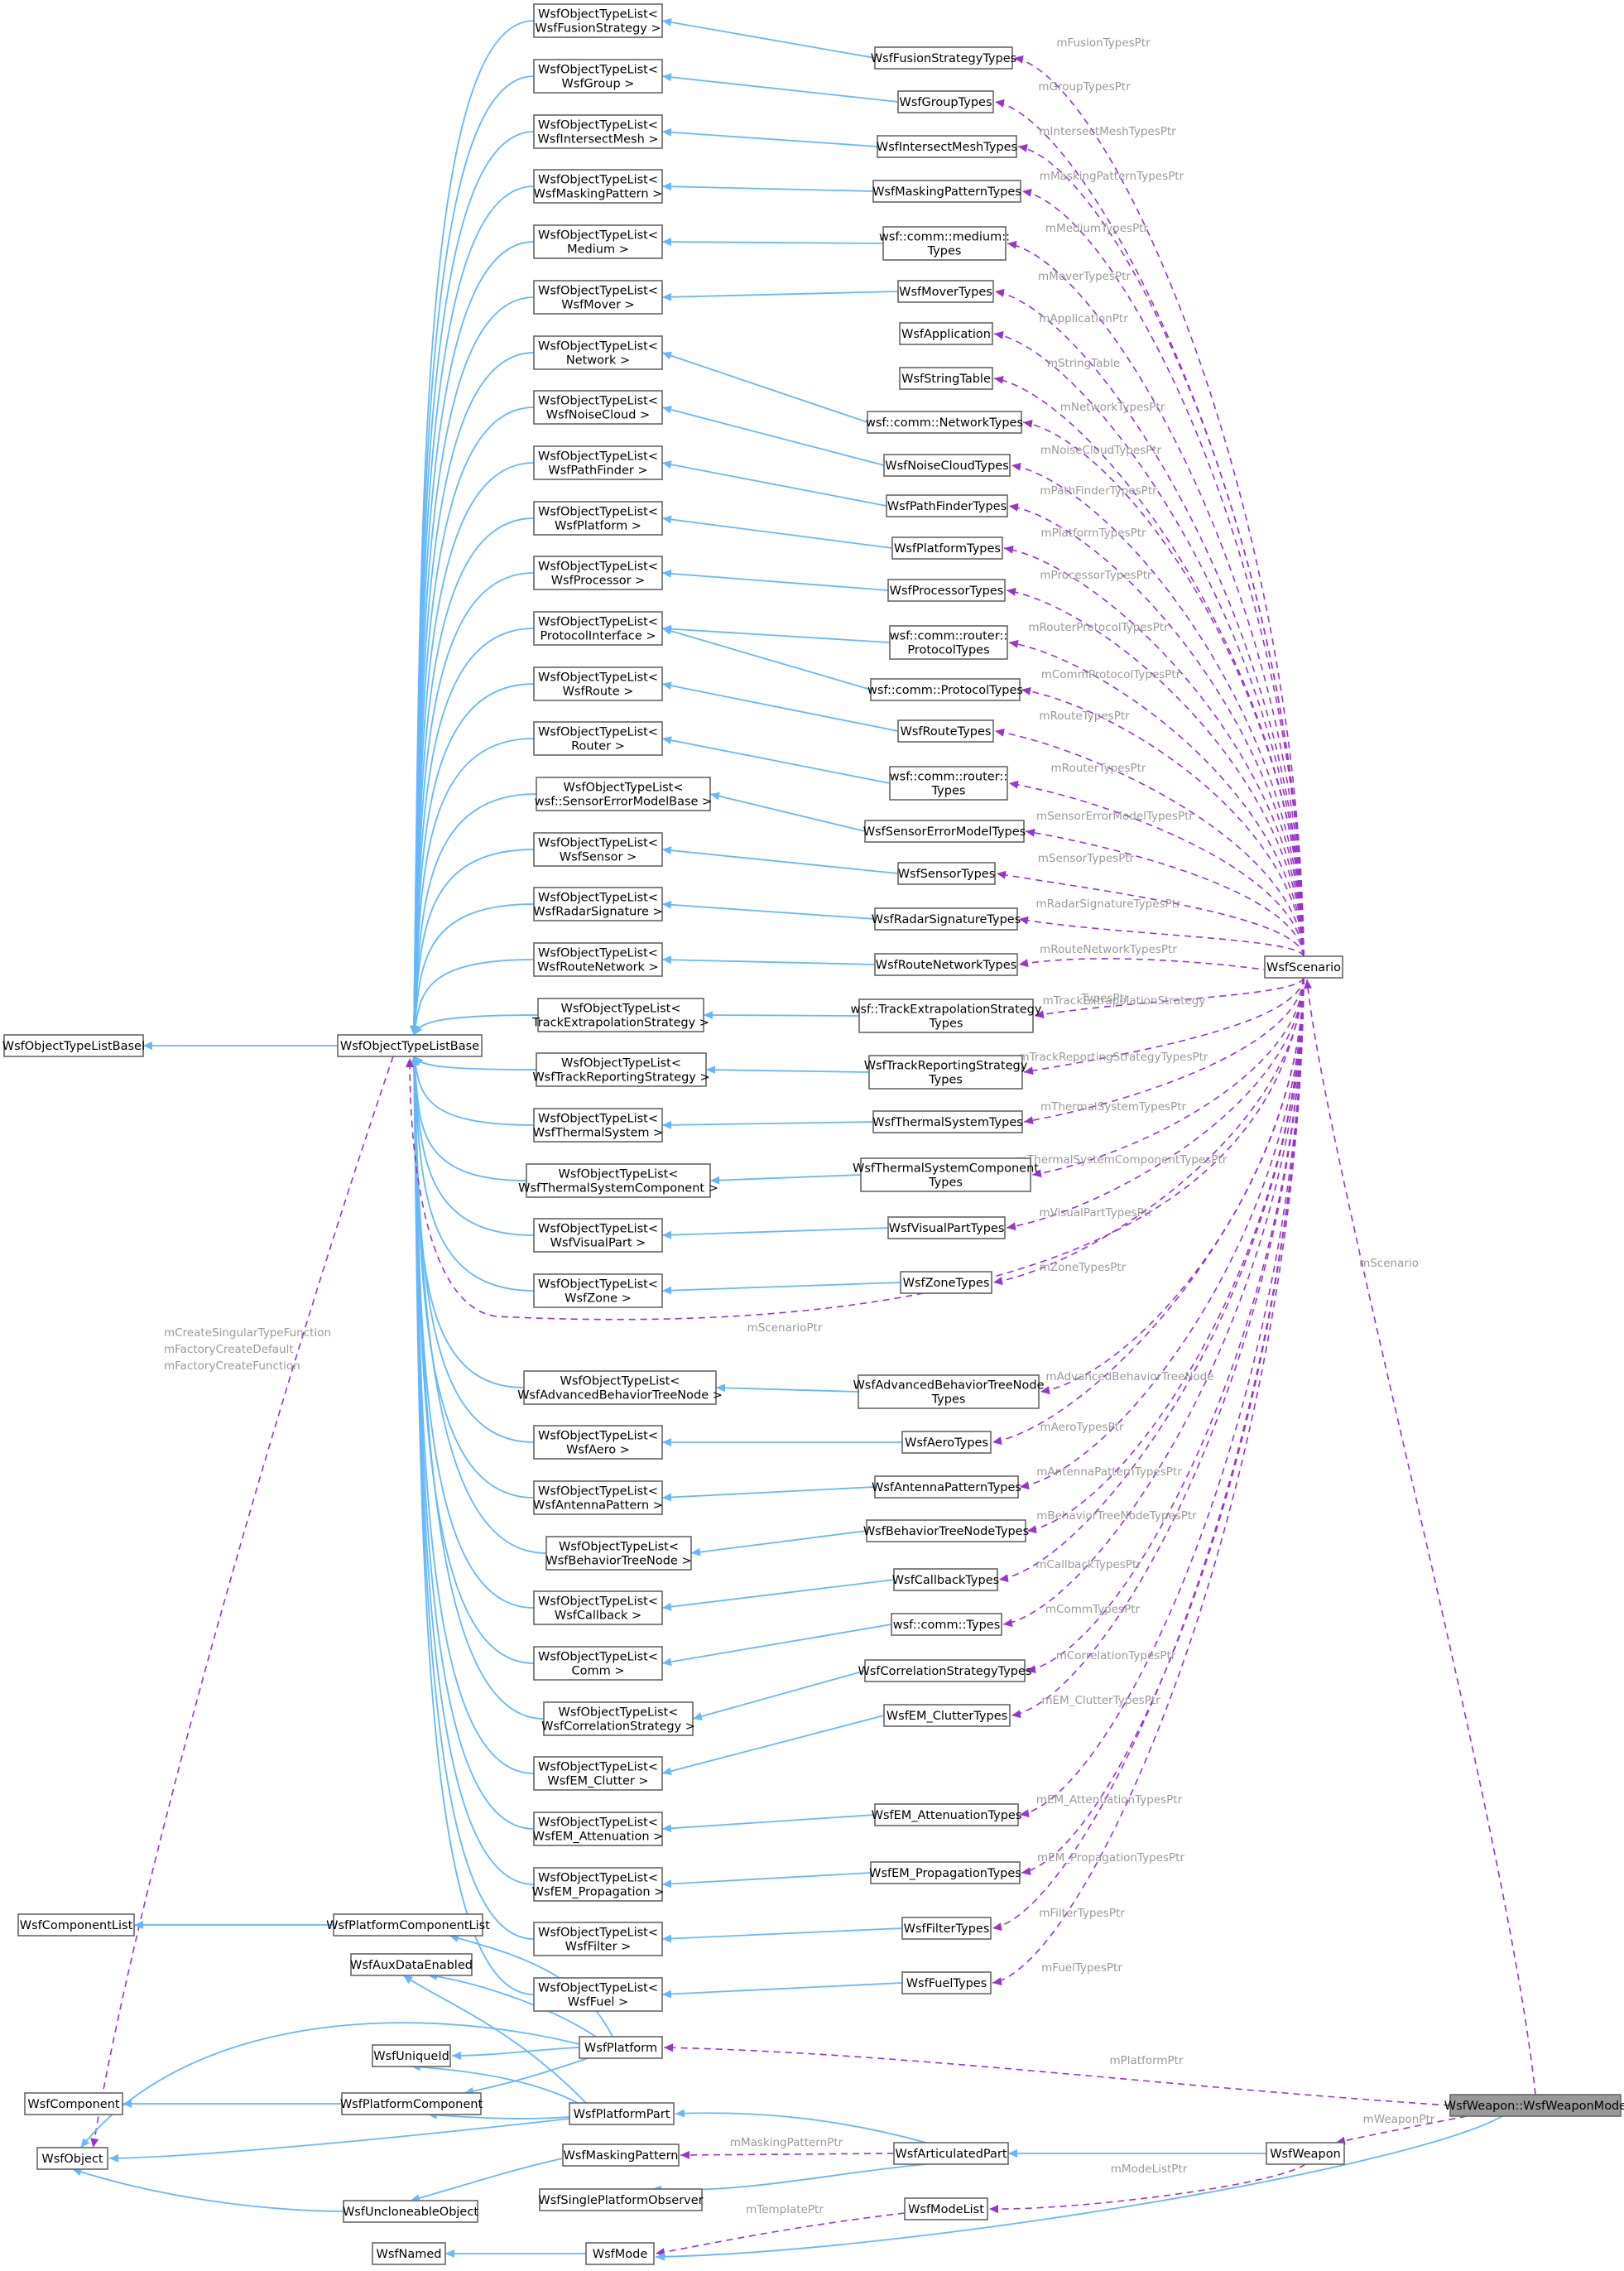  What do you see at coordinates (945, 689) in the screenshot?
I see `class-node-t-commprotocol: wsf::comm::ProtocolTypes` at bounding box center [945, 689].